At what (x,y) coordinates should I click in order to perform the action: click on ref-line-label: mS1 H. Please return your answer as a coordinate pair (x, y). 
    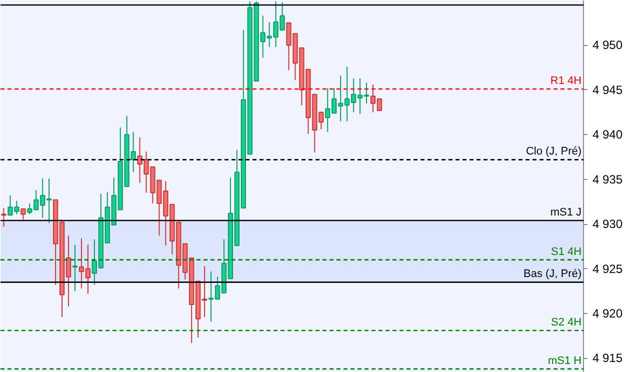
    Looking at the image, I should click on (565, 360).